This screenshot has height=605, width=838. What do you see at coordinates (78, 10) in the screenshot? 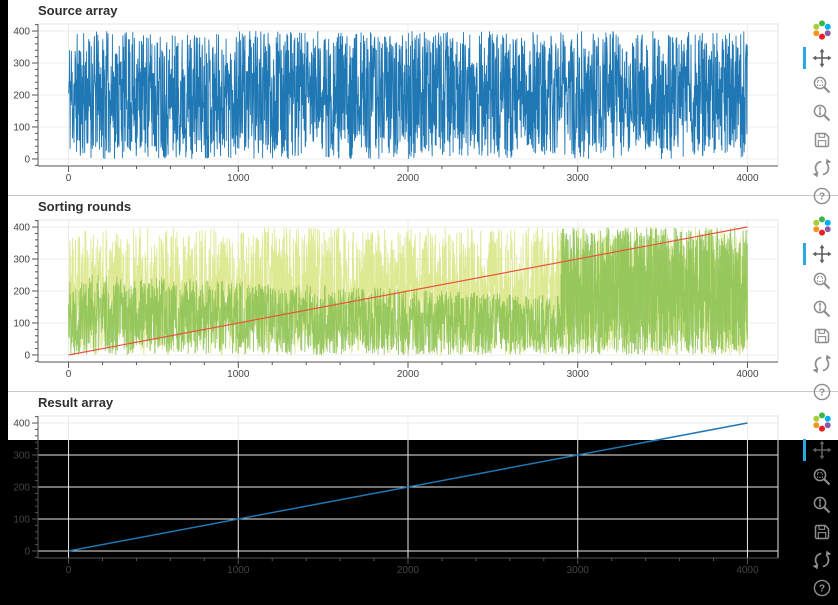
I see `chart-title-source-array: Source array` at bounding box center [78, 10].